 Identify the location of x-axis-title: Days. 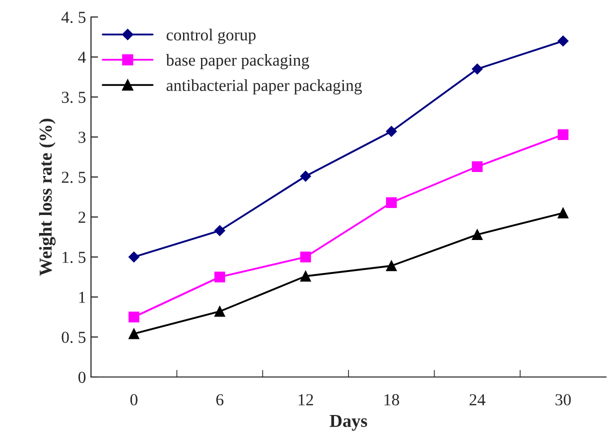
(349, 422).